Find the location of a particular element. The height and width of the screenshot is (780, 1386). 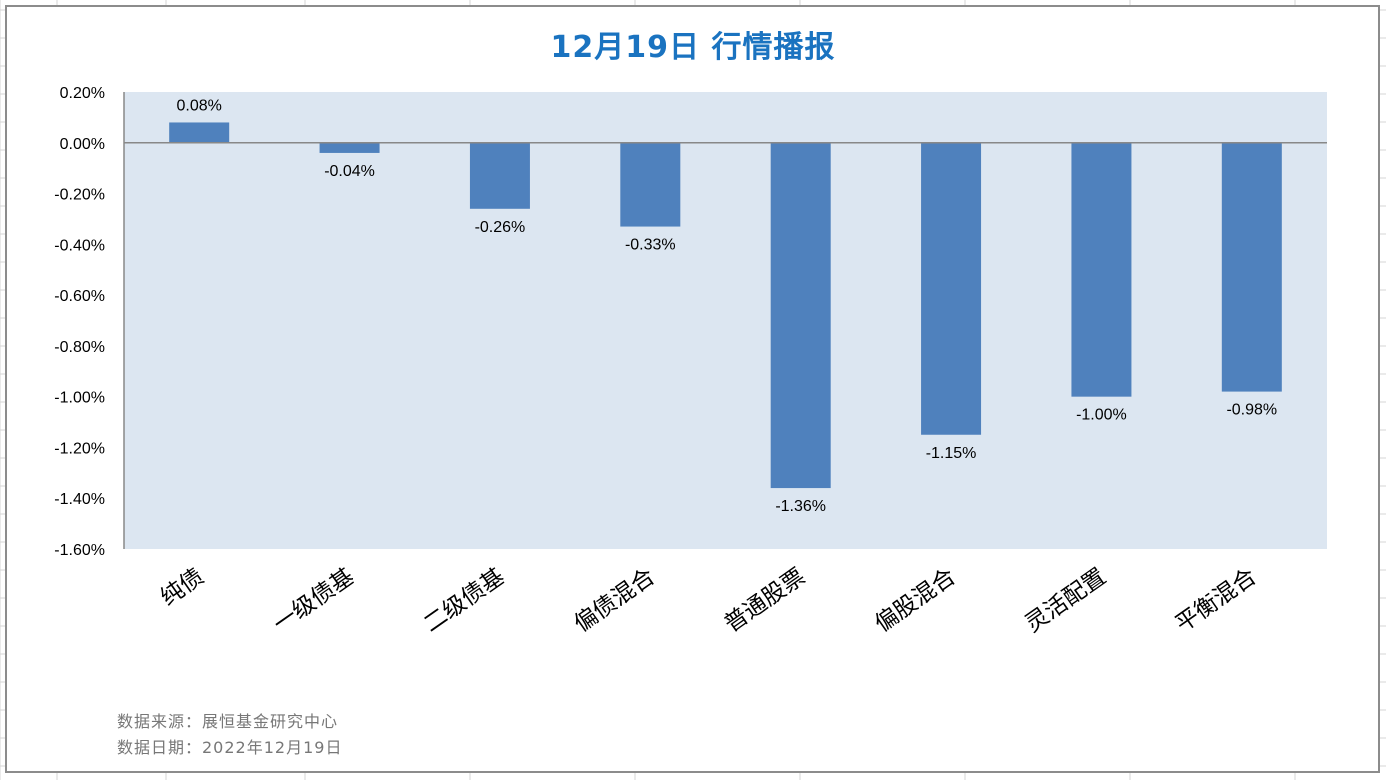

y-tick-label: 0.20% is located at coordinates (82, 93).